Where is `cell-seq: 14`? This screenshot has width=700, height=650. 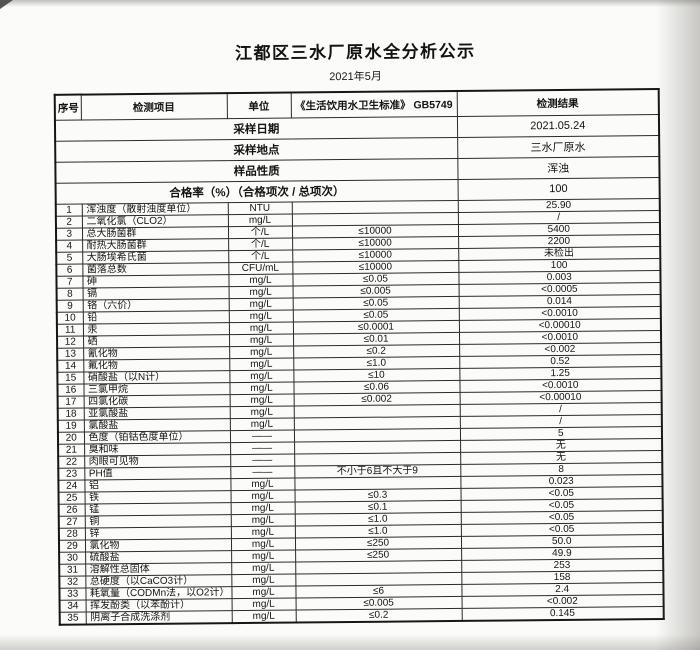
cell-seq: 14 is located at coordinates (70, 366).